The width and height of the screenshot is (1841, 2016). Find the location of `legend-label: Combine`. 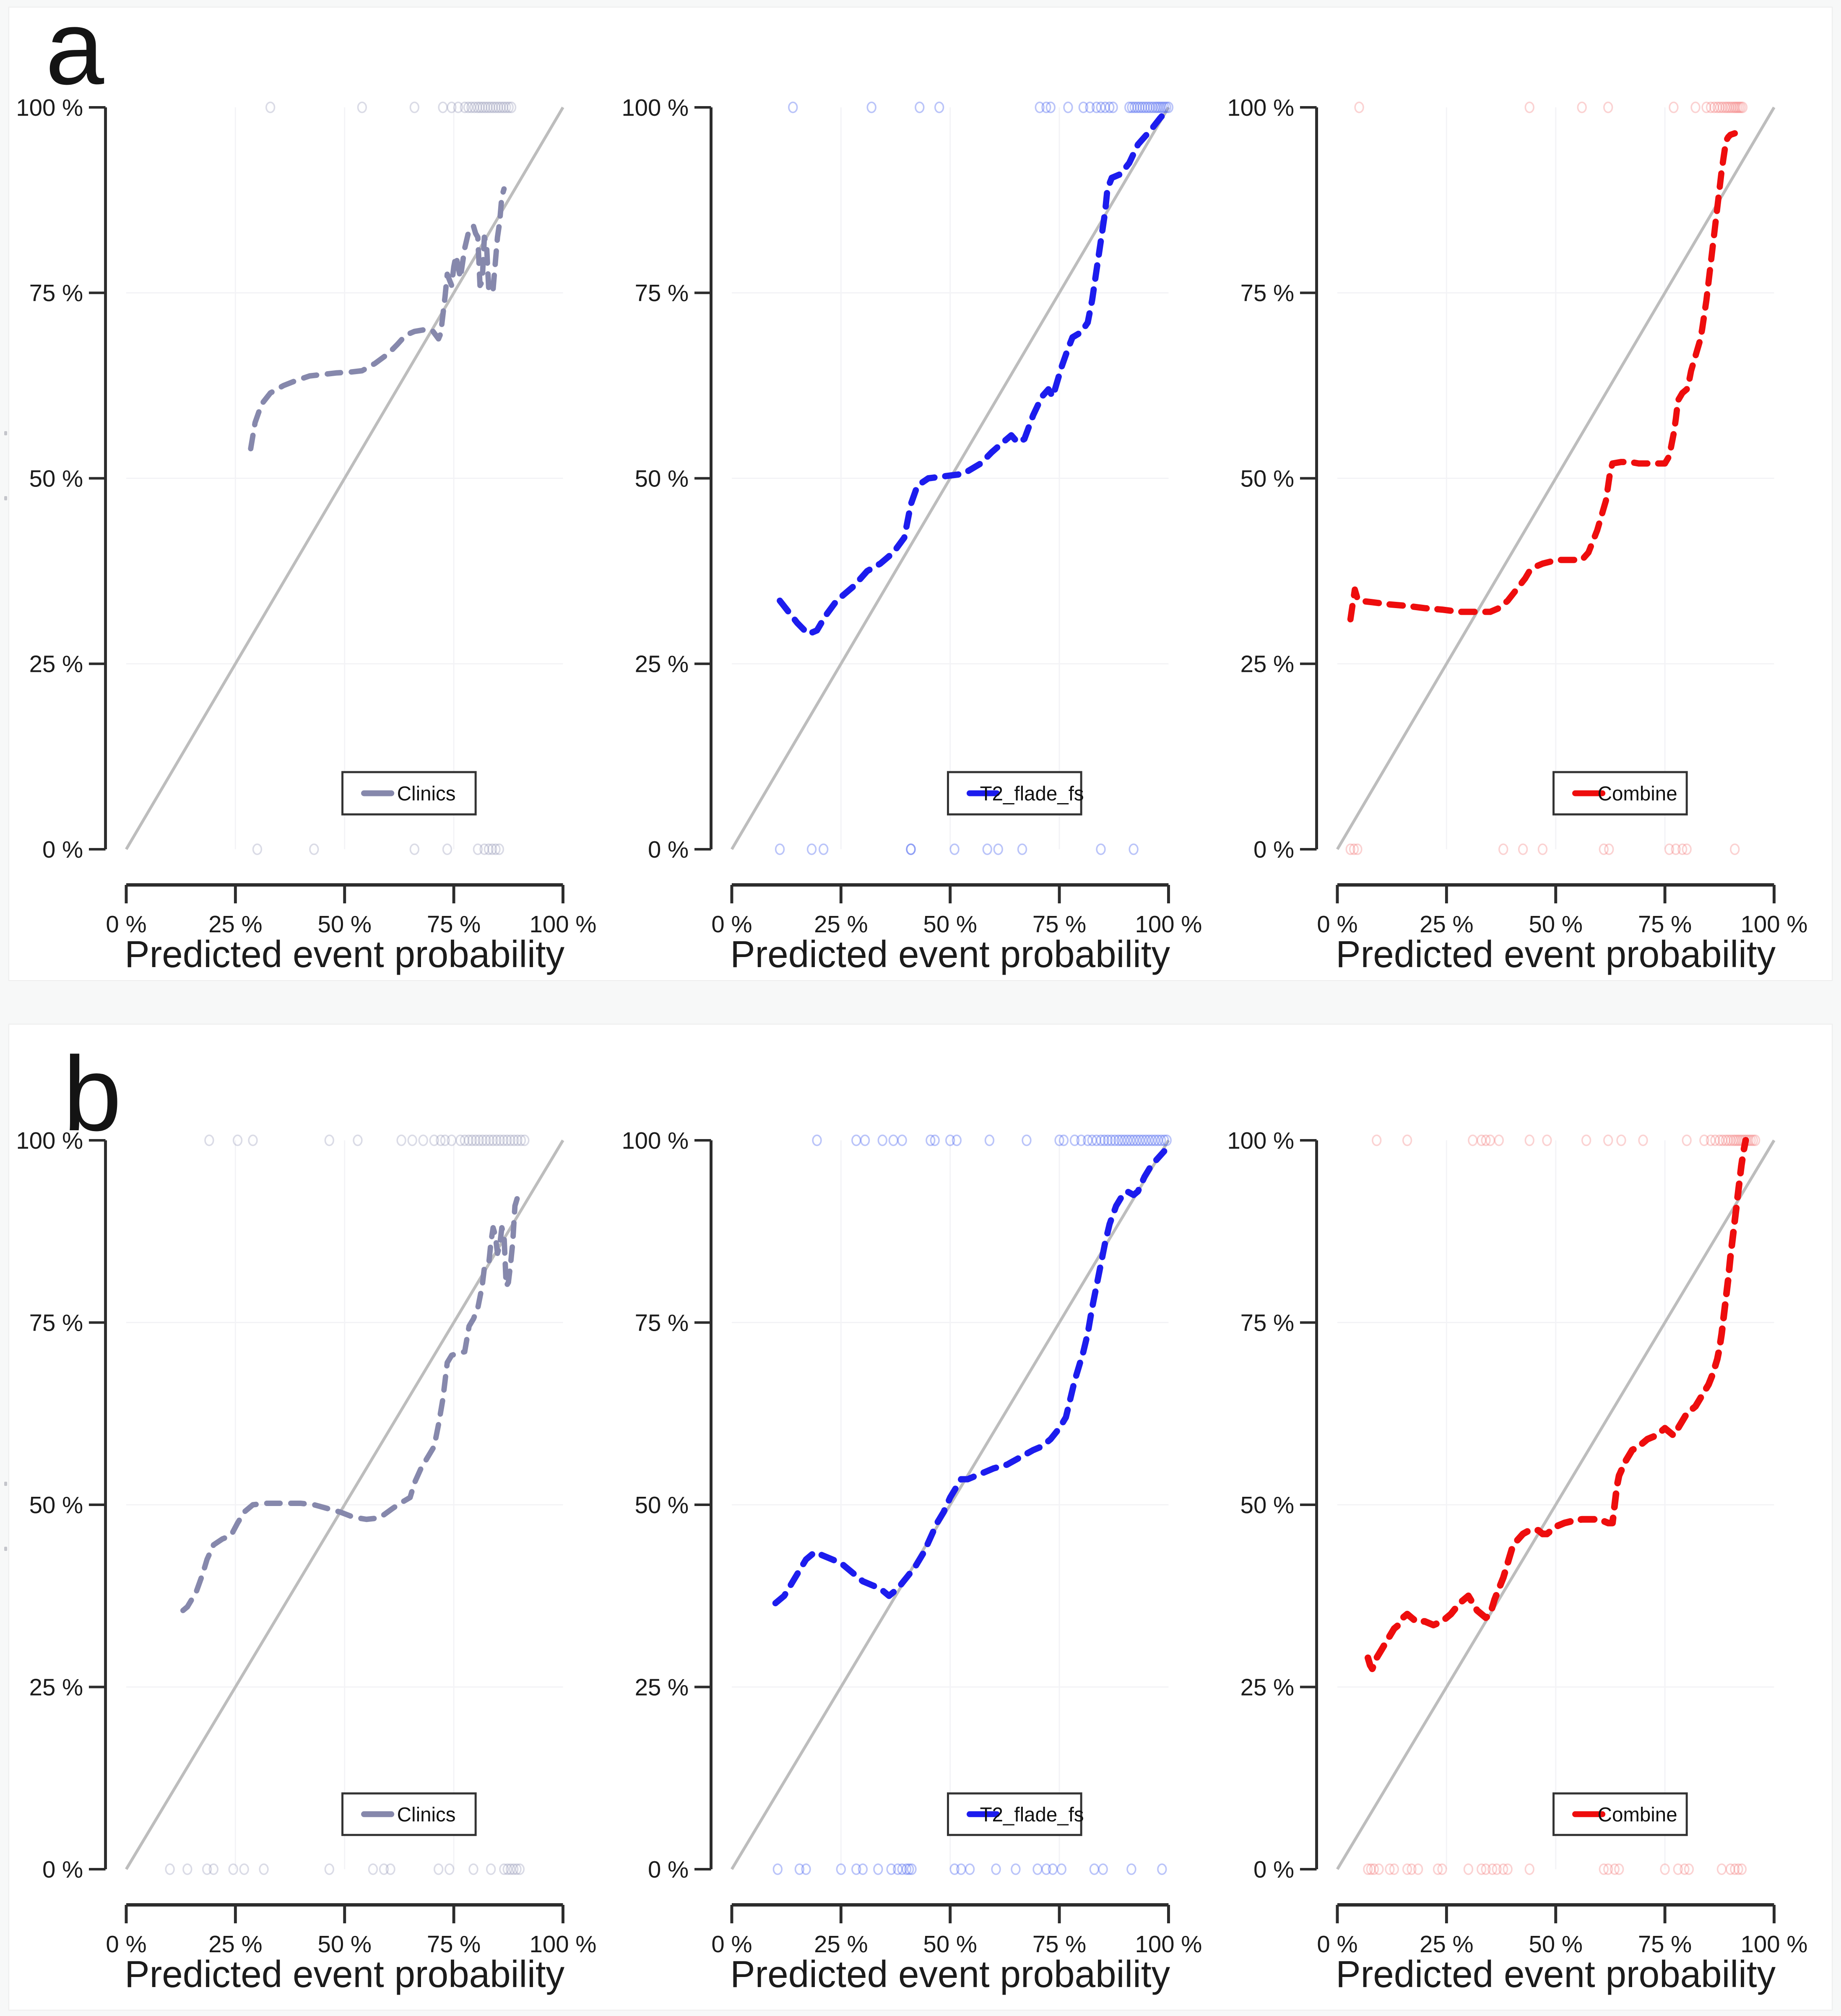

legend-label: Combine is located at coordinates (1637, 1815).